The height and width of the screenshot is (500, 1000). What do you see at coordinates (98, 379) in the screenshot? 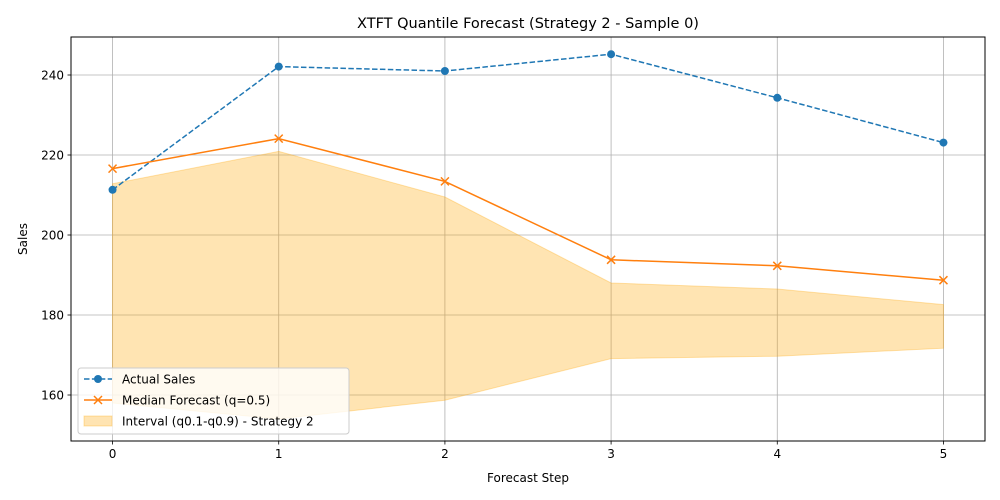
I see `legend-actual-marker-icon` at bounding box center [98, 379].